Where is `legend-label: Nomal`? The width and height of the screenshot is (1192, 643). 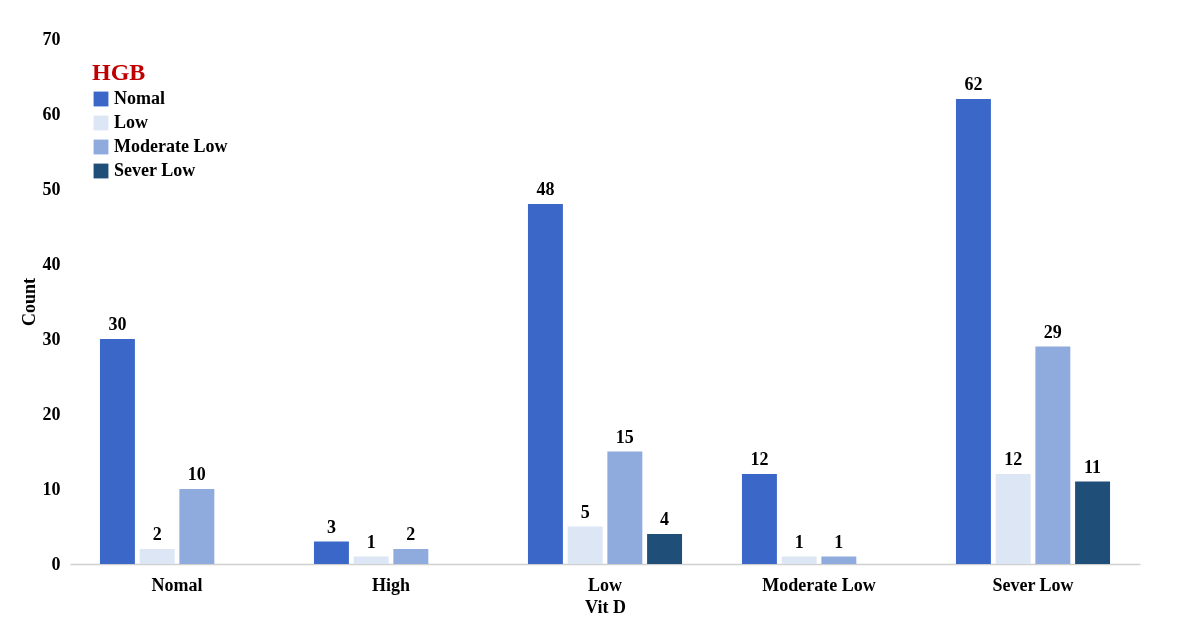
legend-label: Nomal is located at coordinates (139, 98).